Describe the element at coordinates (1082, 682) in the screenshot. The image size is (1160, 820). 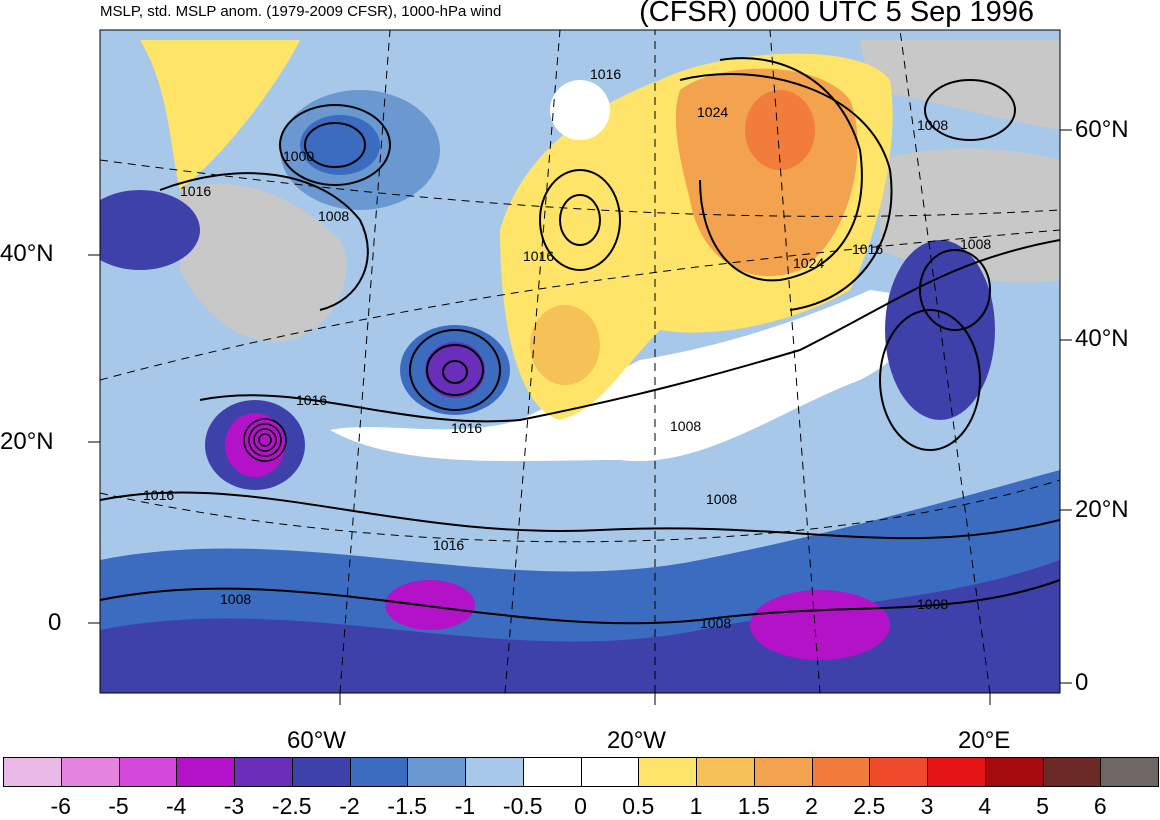
I see `lat-label-right-0: 0` at that location.